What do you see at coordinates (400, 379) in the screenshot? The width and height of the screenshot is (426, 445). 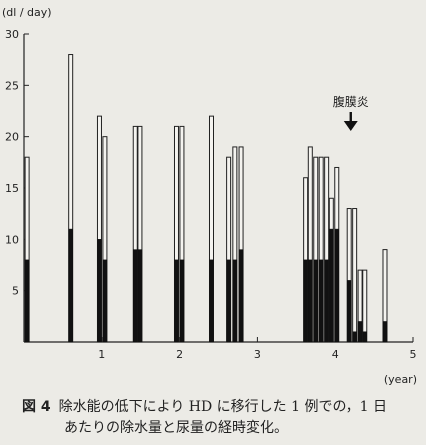 I see `x-axis-unit: (year)` at bounding box center [400, 379].